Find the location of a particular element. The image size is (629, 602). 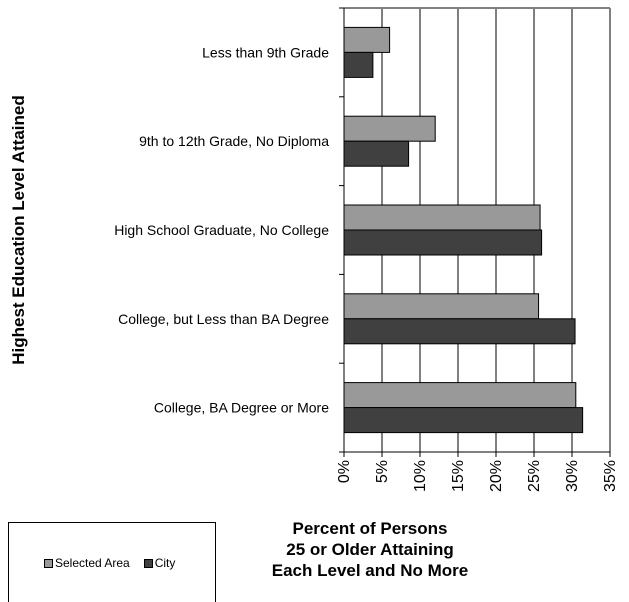

category-label: High School Graduate, No College is located at coordinates (221, 230).